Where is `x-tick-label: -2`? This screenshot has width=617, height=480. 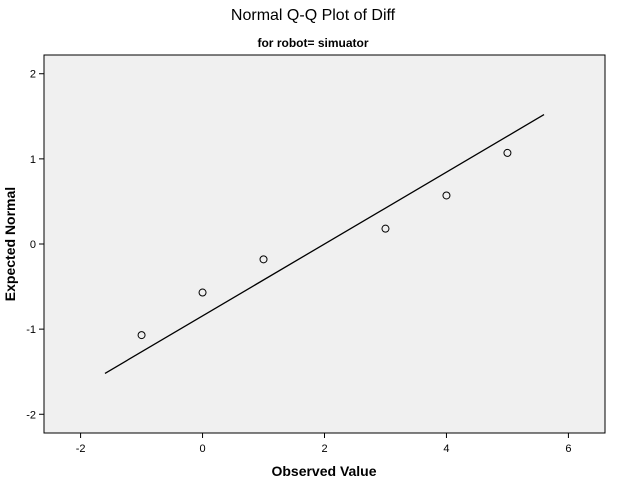 x-tick-label: -2 is located at coordinates (81, 449).